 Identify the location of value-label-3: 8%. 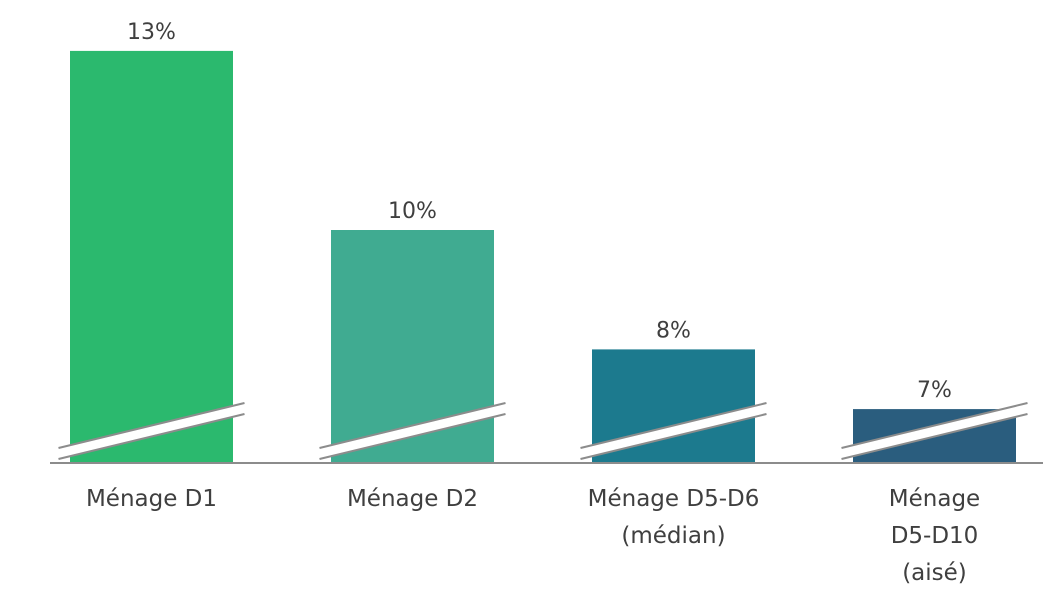
(673, 330).